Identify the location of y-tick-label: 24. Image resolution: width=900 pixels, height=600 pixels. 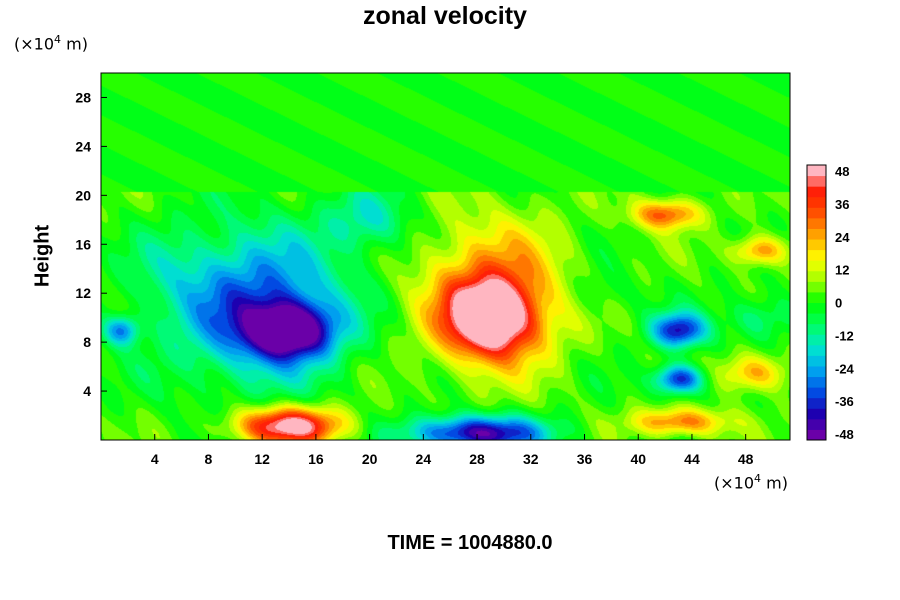
(83, 146).